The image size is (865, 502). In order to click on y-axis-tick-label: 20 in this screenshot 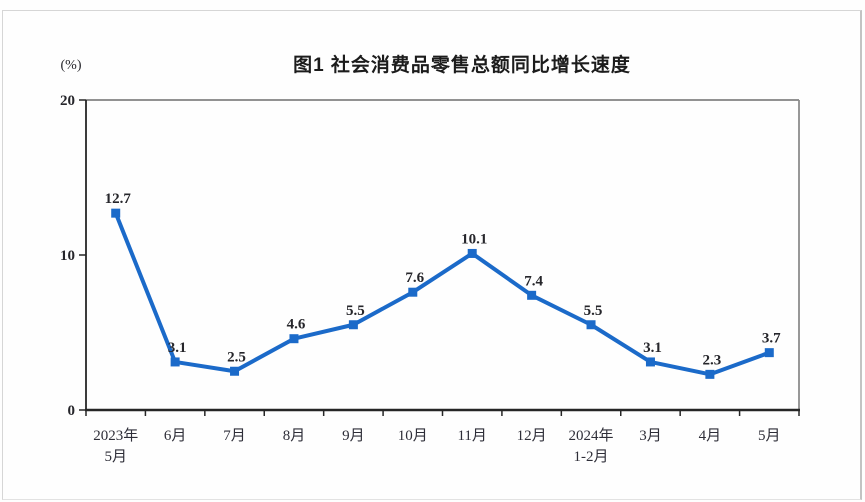, I will do `click(67, 101)`.